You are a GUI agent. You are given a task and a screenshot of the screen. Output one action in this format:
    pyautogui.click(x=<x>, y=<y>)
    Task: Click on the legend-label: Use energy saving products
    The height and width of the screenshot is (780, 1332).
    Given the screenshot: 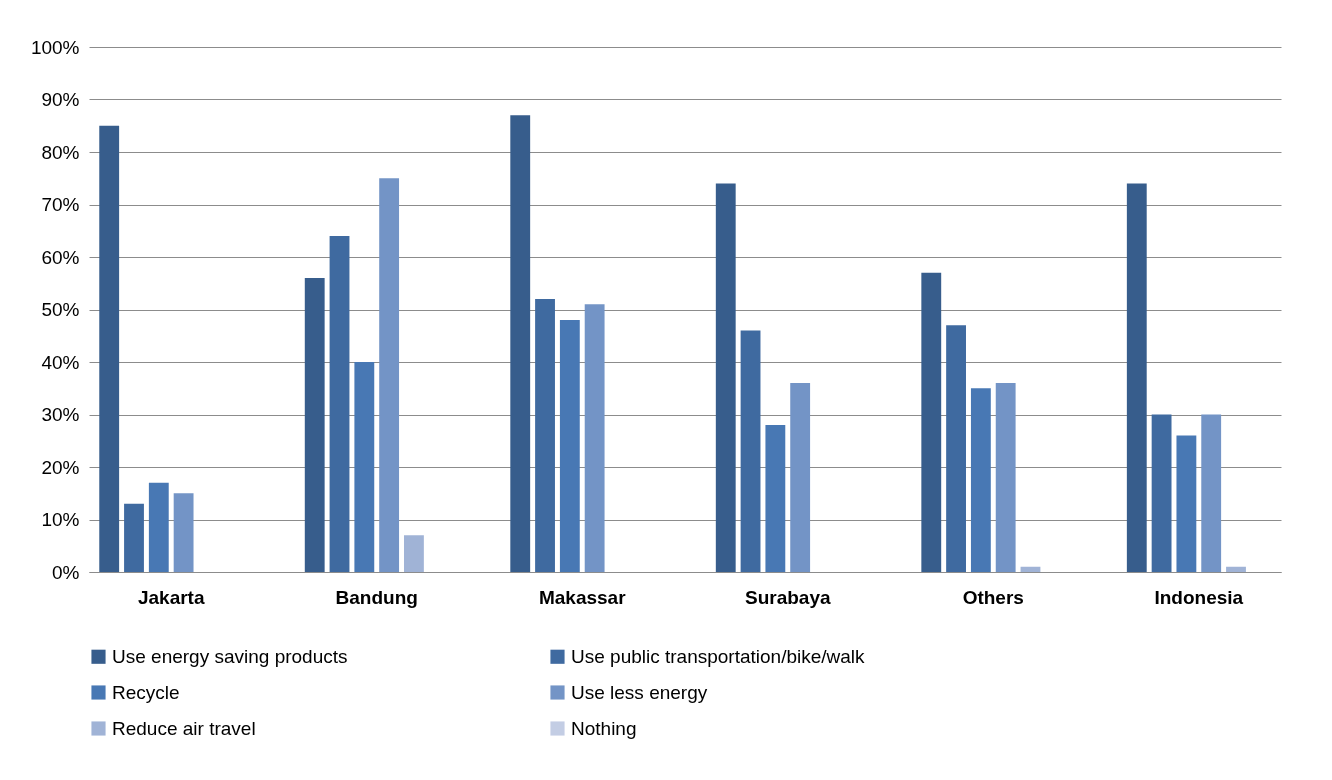 What is the action you would take?
    pyautogui.click(x=230, y=656)
    